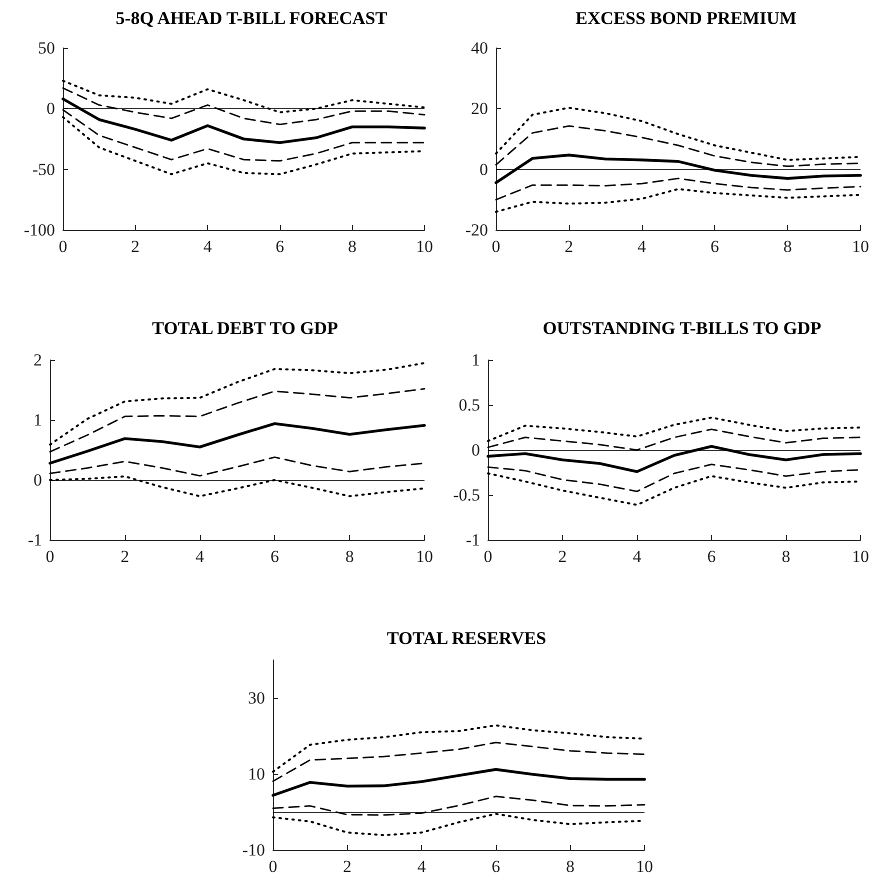 Image resolution: width=872 pixels, height=880 pixels. What do you see at coordinates (479, 48) in the screenshot?
I see `y-tick-label: 40` at bounding box center [479, 48].